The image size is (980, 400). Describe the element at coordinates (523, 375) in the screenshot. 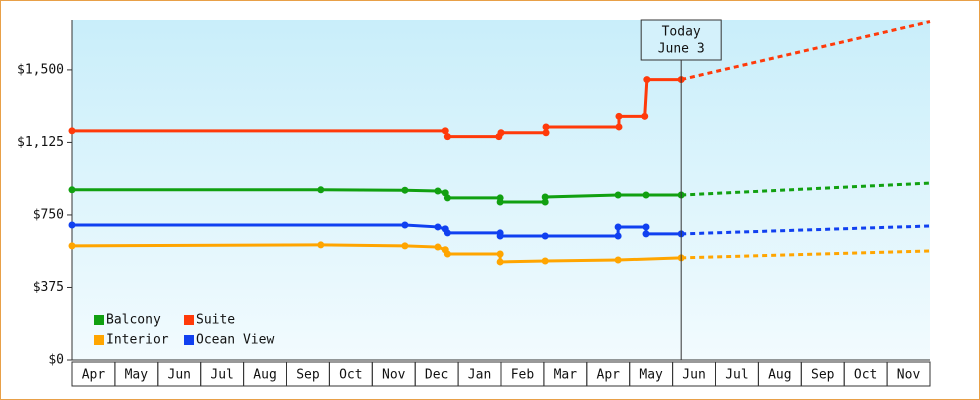

I see `x-tick-label: Feb` at that location.